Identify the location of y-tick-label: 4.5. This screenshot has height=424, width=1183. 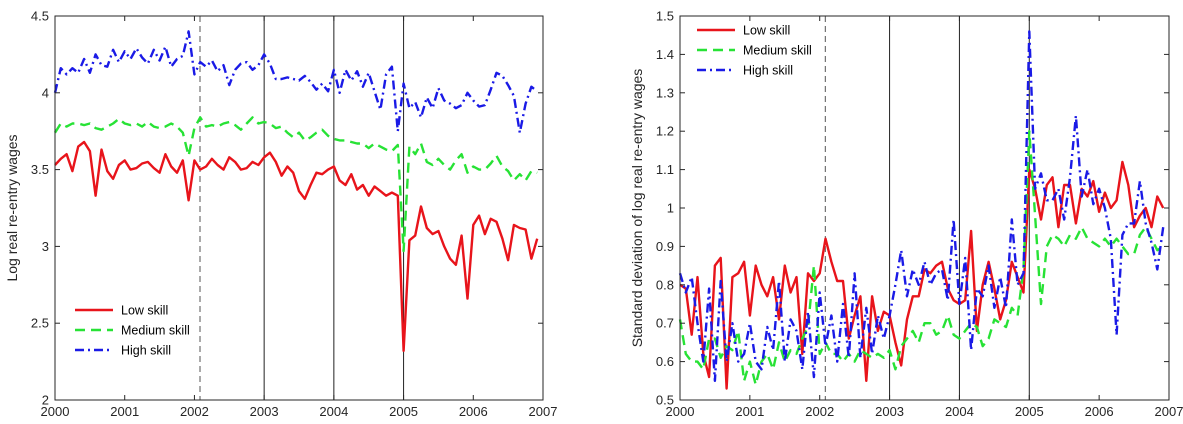
(40, 16).